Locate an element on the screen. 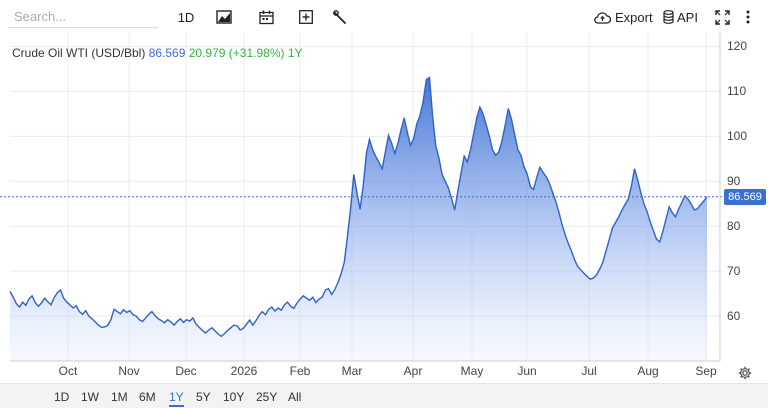  fullscreen-icon is located at coordinates (722, 17).